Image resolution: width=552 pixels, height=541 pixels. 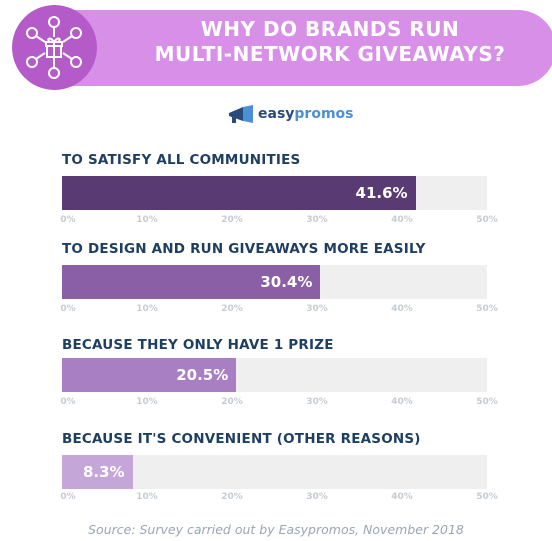 I want to click on megaphone-icon, so click(x=241, y=114).